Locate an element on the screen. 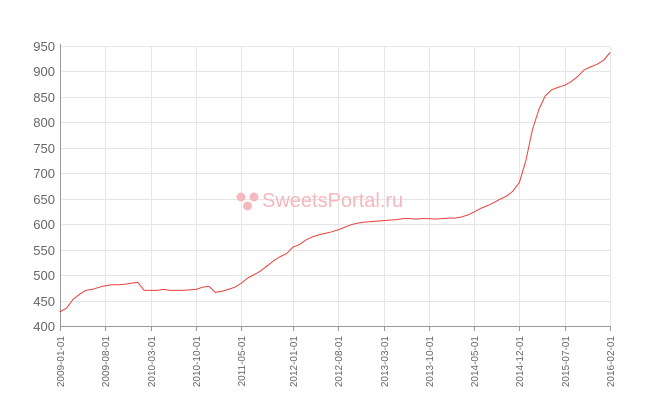 Image resolution: width=650 pixels, height=400 pixels. y-tick-label: 750 is located at coordinates (44, 148).